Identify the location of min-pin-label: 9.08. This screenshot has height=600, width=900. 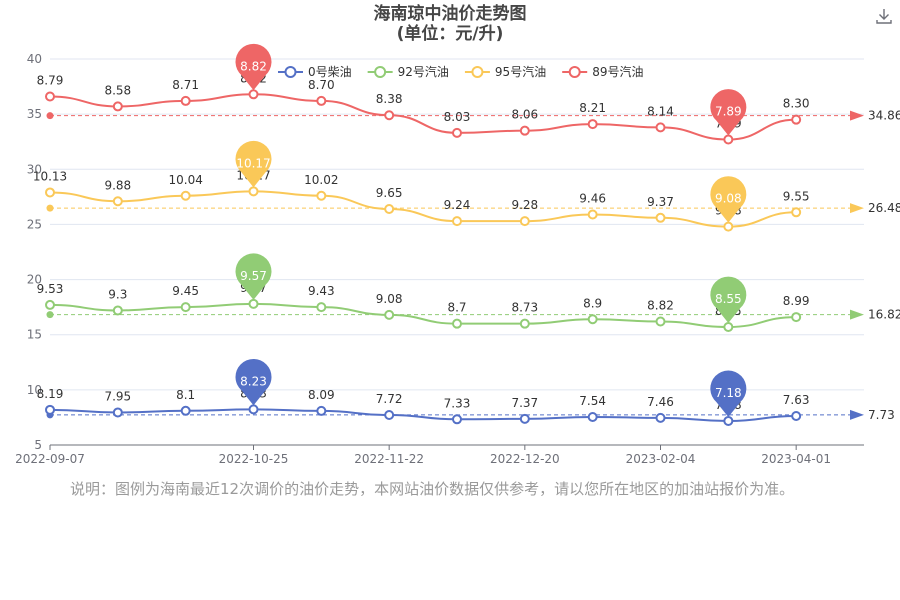
(728, 199).